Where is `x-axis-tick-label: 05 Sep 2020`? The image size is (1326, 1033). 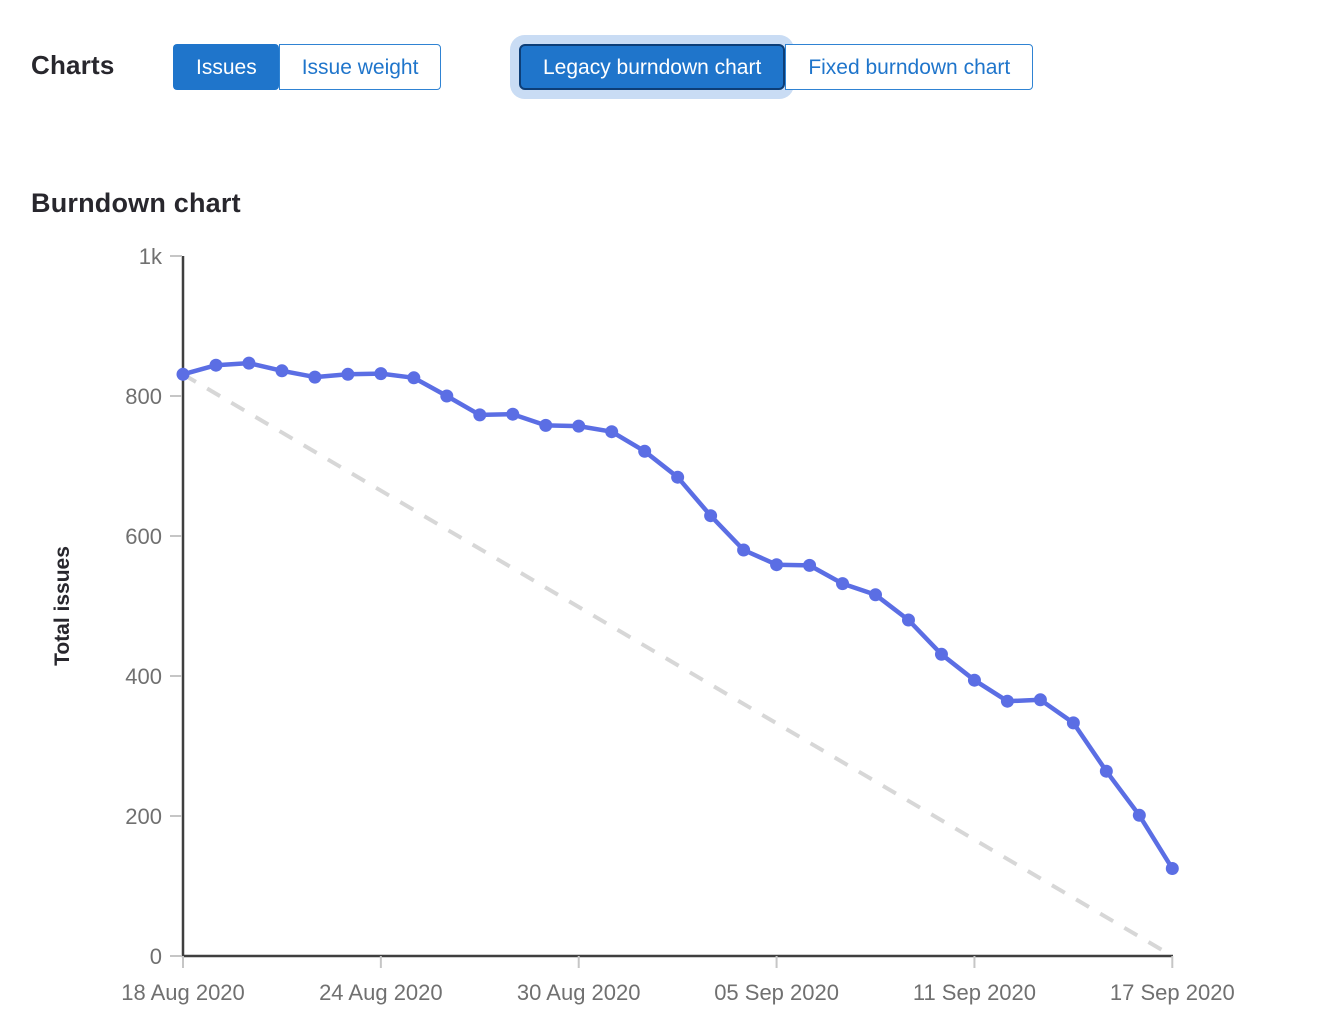 x-axis-tick-label: 05 Sep 2020 is located at coordinates (776, 992).